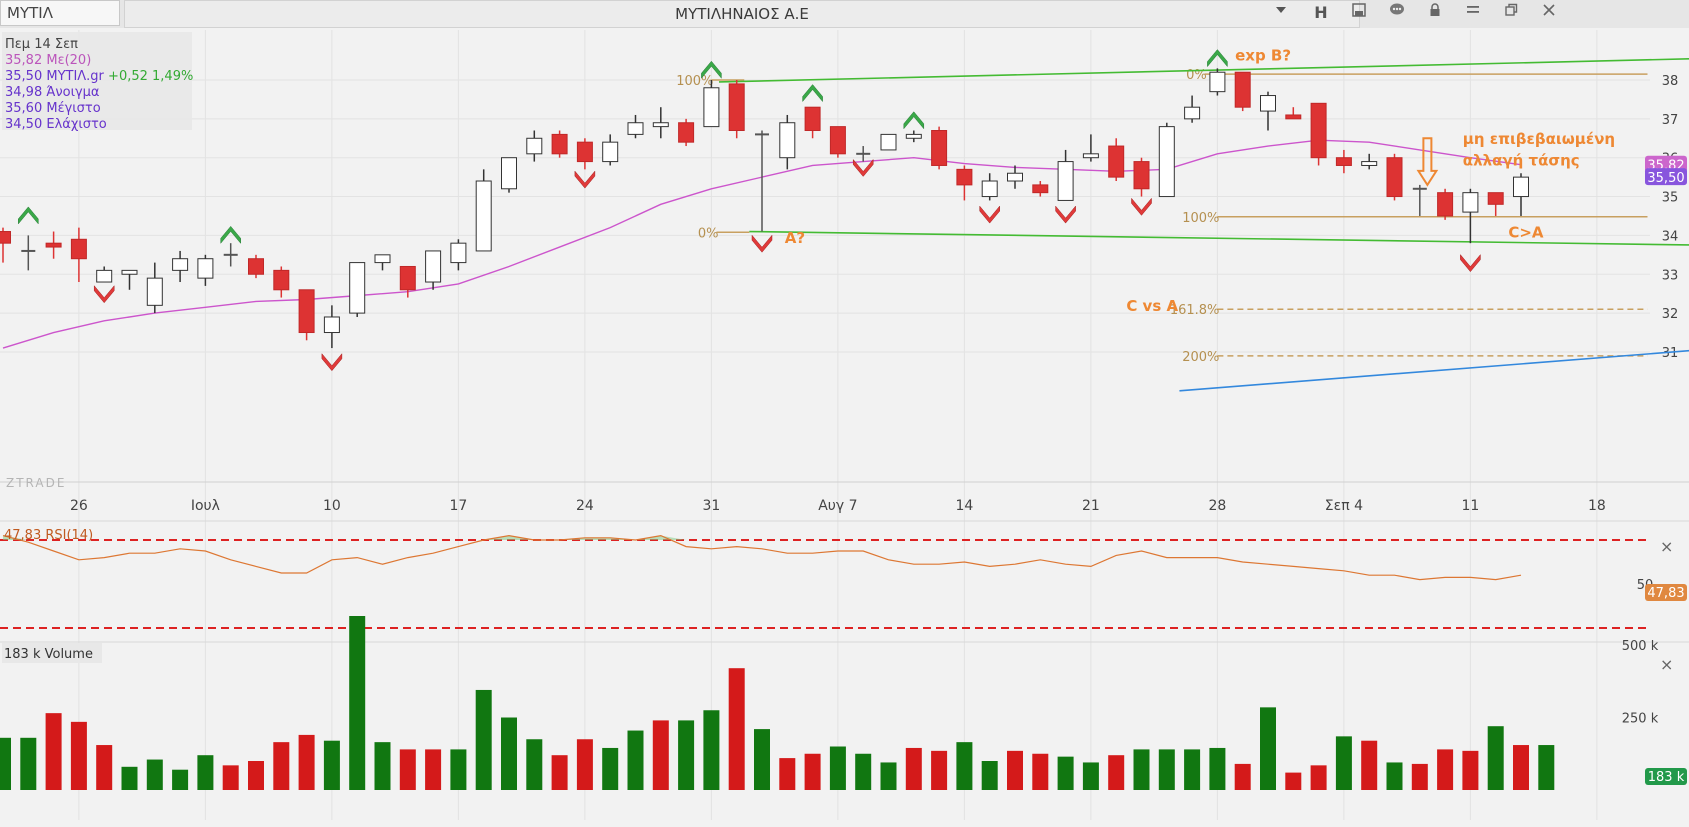 The width and height of the screenshot is (1689, 827). I want to click on annotation-label: αλλαγή τάσης, so click(1521, 160).